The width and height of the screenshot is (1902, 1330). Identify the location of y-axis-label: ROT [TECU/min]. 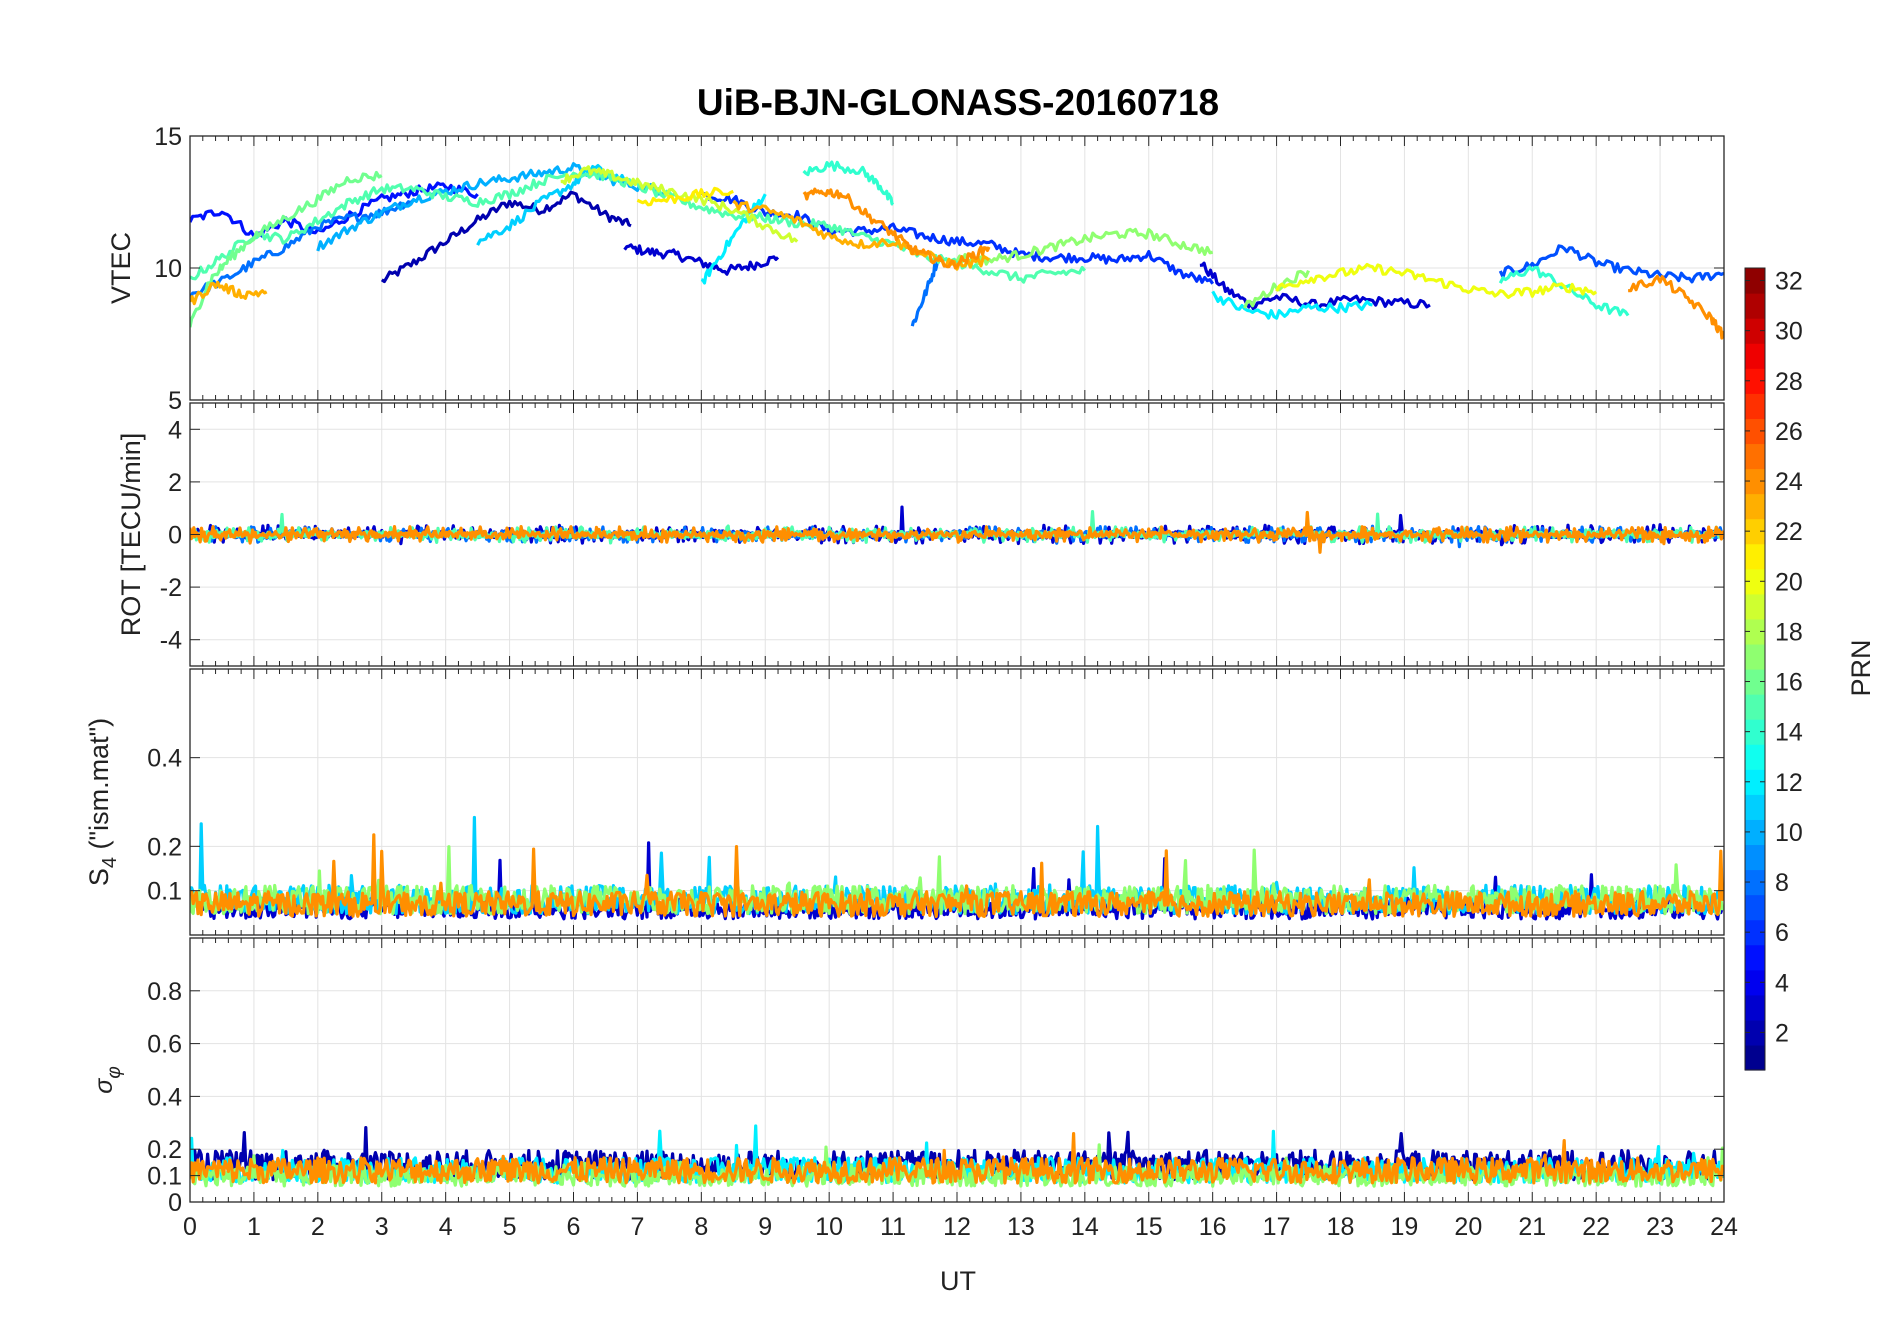
(131, 535).